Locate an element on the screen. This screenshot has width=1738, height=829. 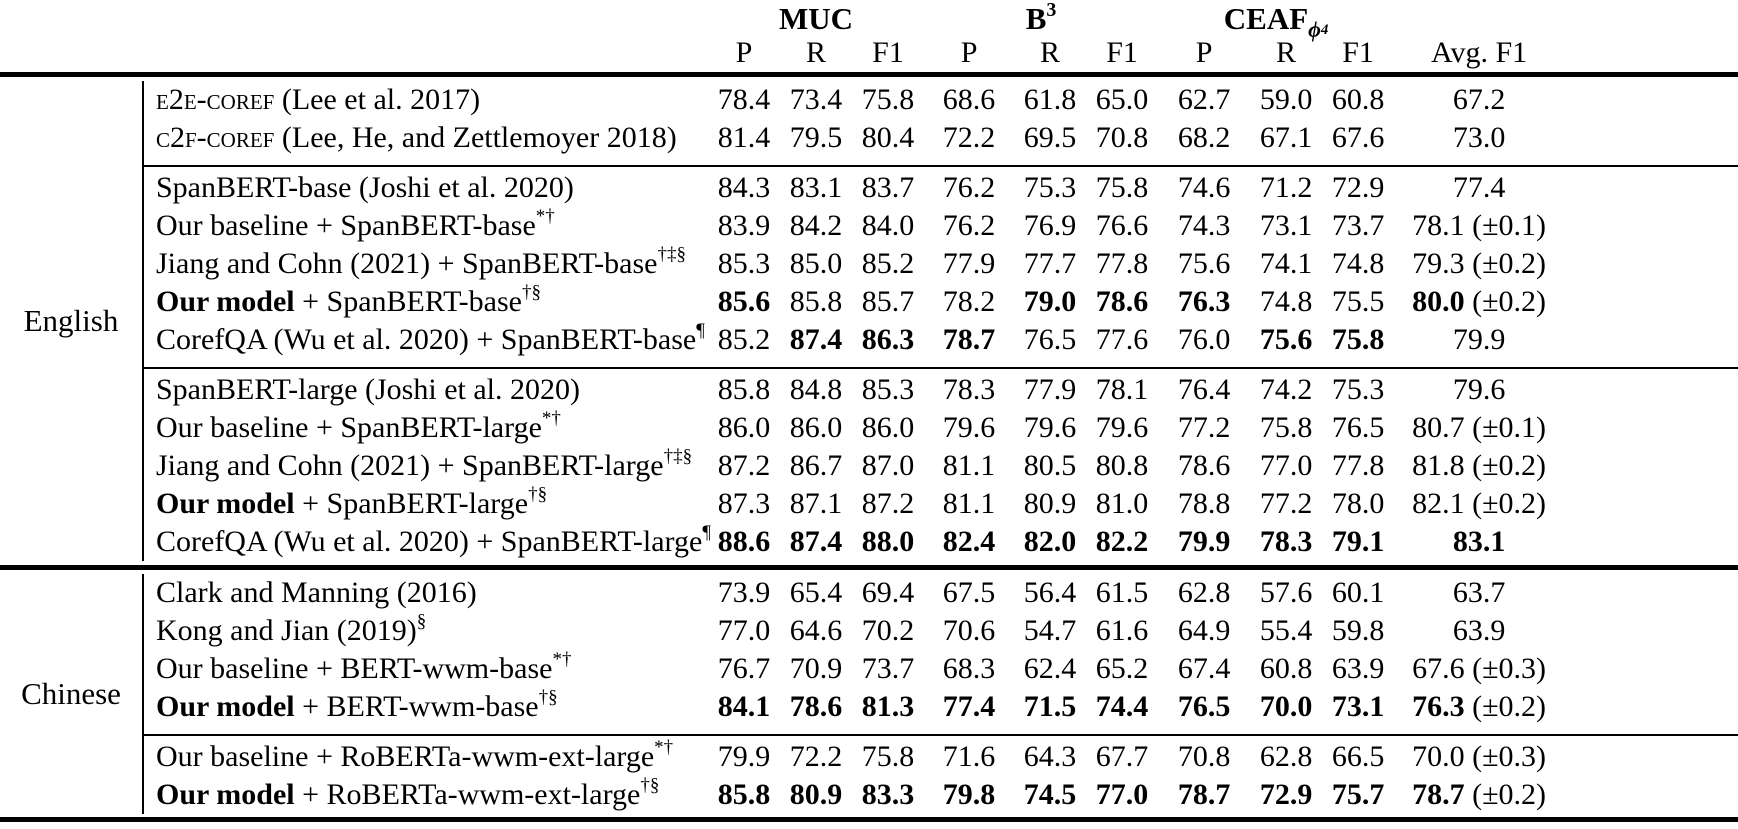
row-label: SpanBERT-large (Joshi et al. 2020) is located at coordinates (425, 390).